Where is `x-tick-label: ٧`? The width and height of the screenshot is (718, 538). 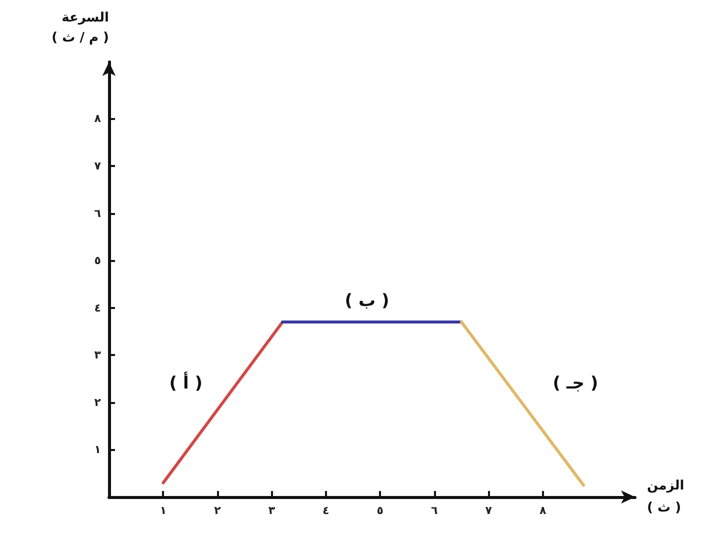 x-tick-label: ٧ is located at coordinates (488, 510).